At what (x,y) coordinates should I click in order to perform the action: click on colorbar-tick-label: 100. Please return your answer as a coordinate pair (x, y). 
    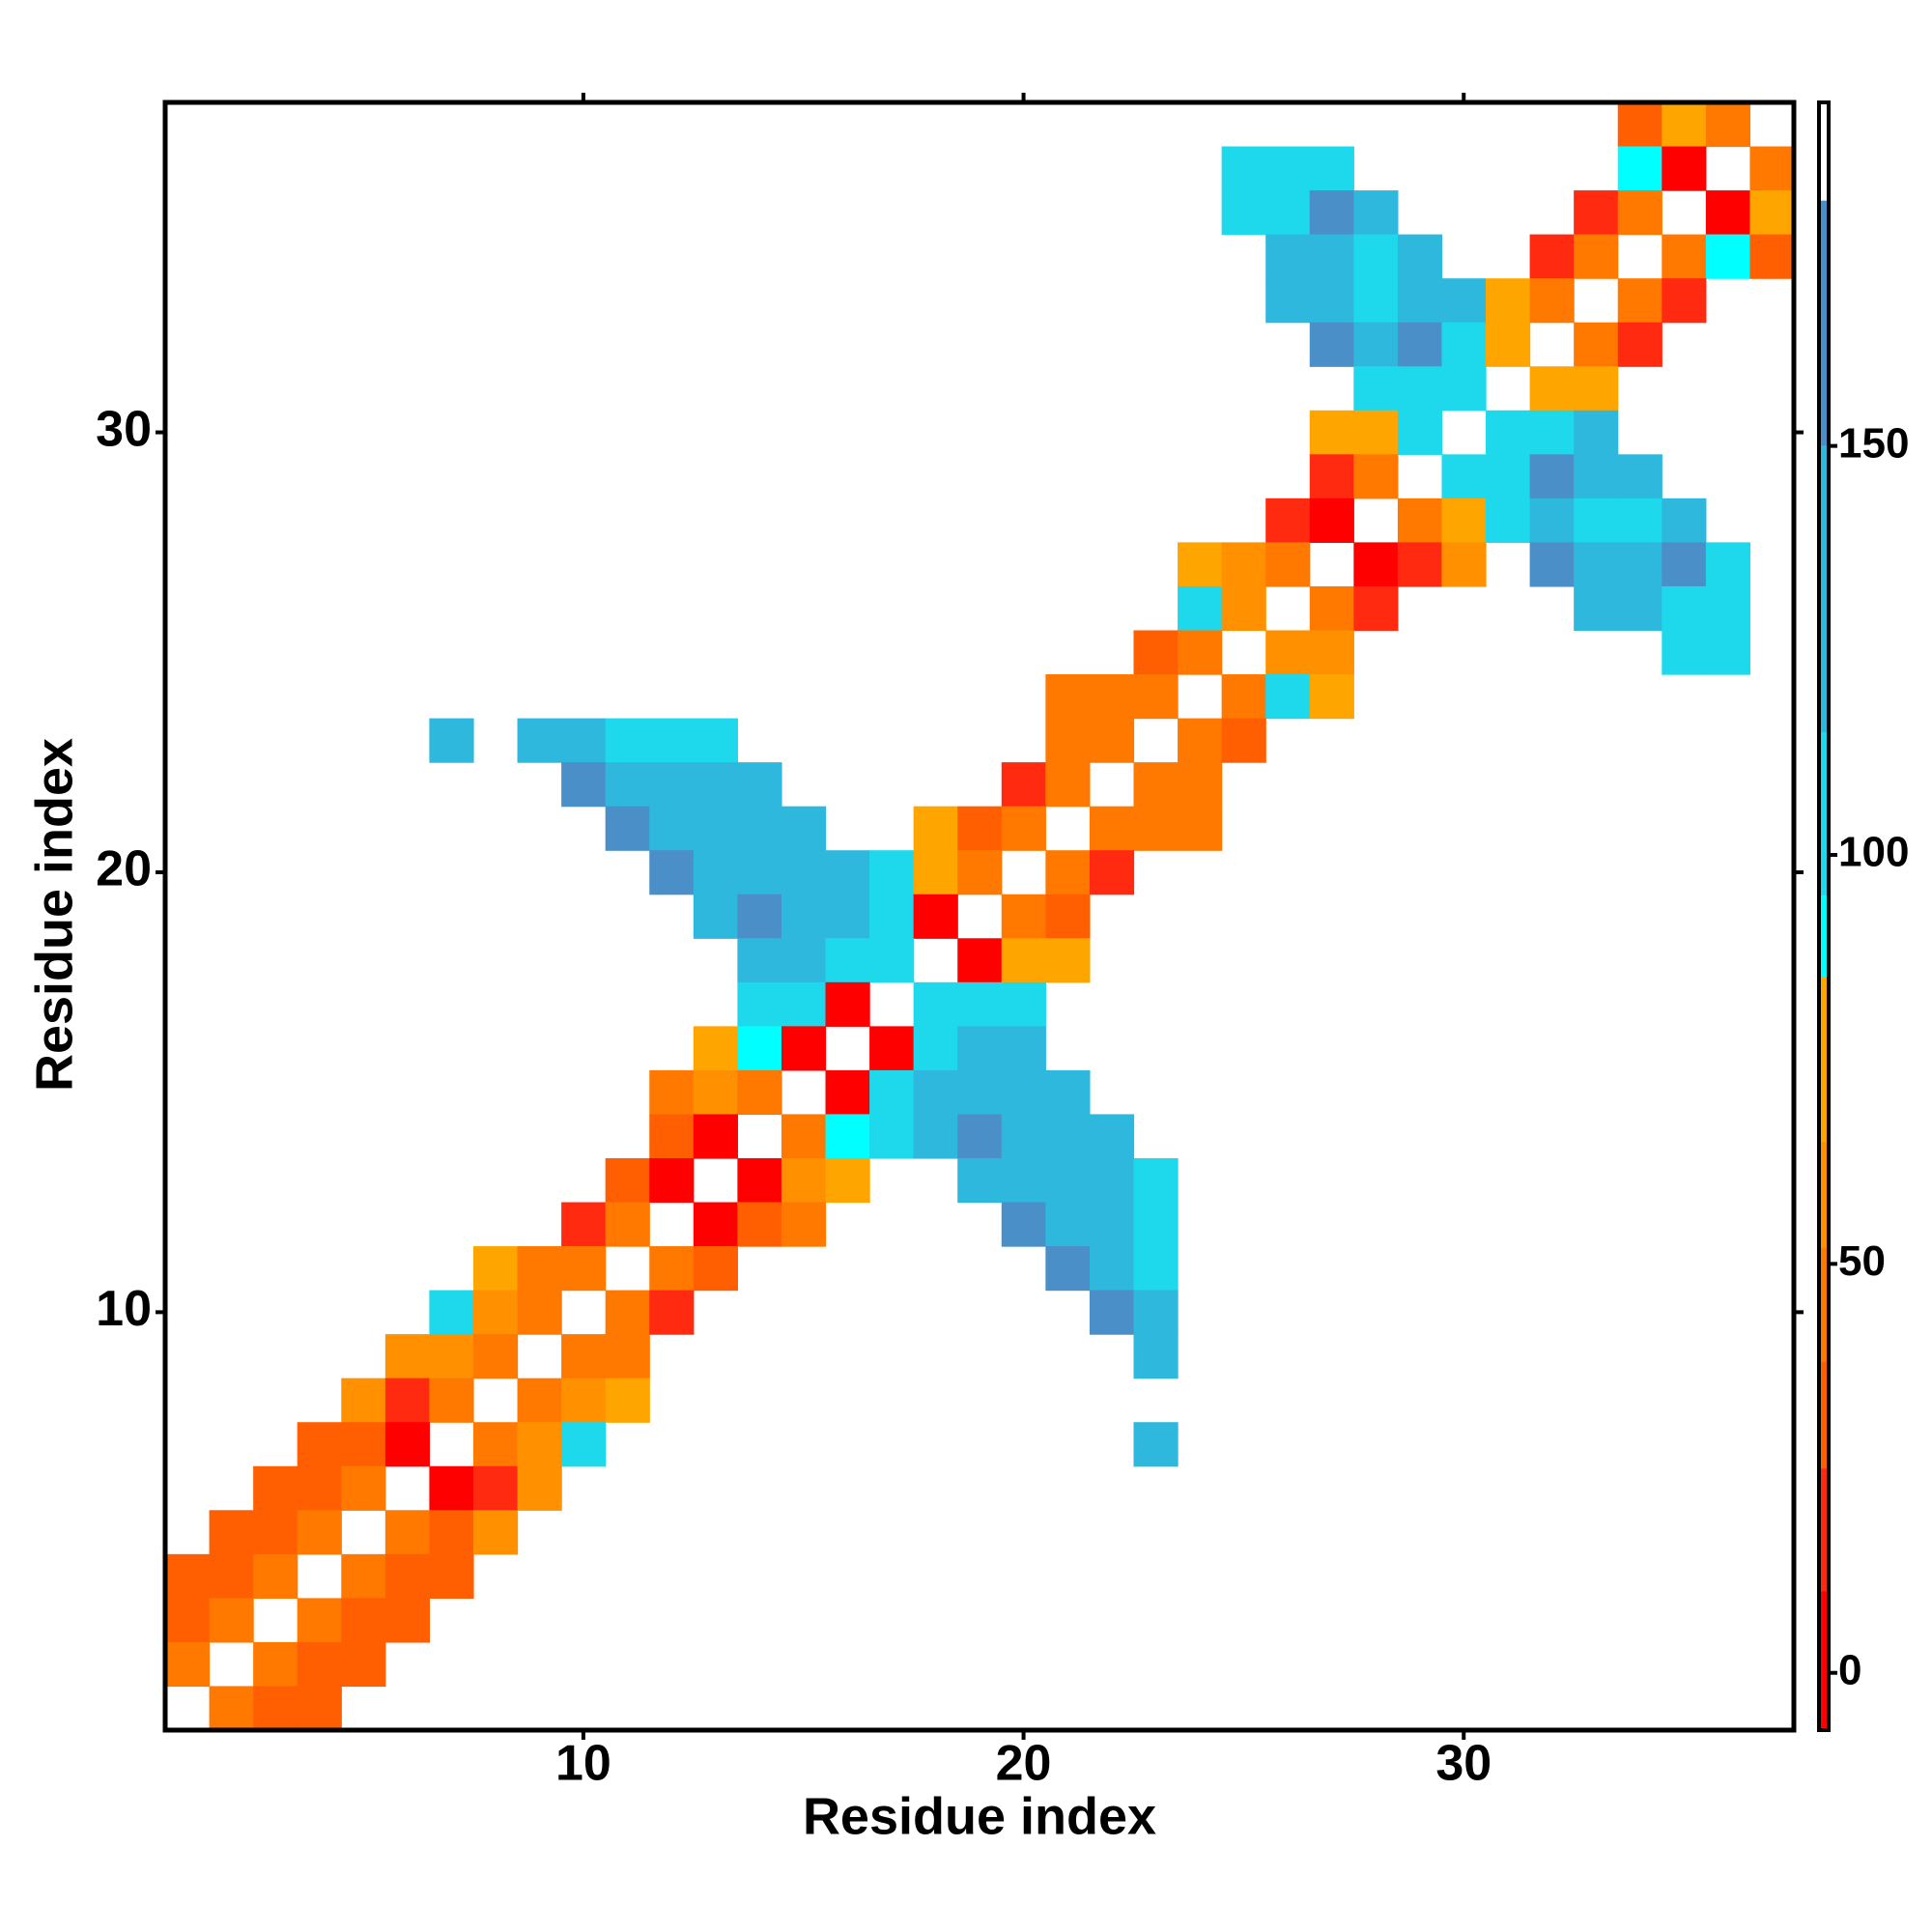
    Looking at the image, I should click on (1873, 852).